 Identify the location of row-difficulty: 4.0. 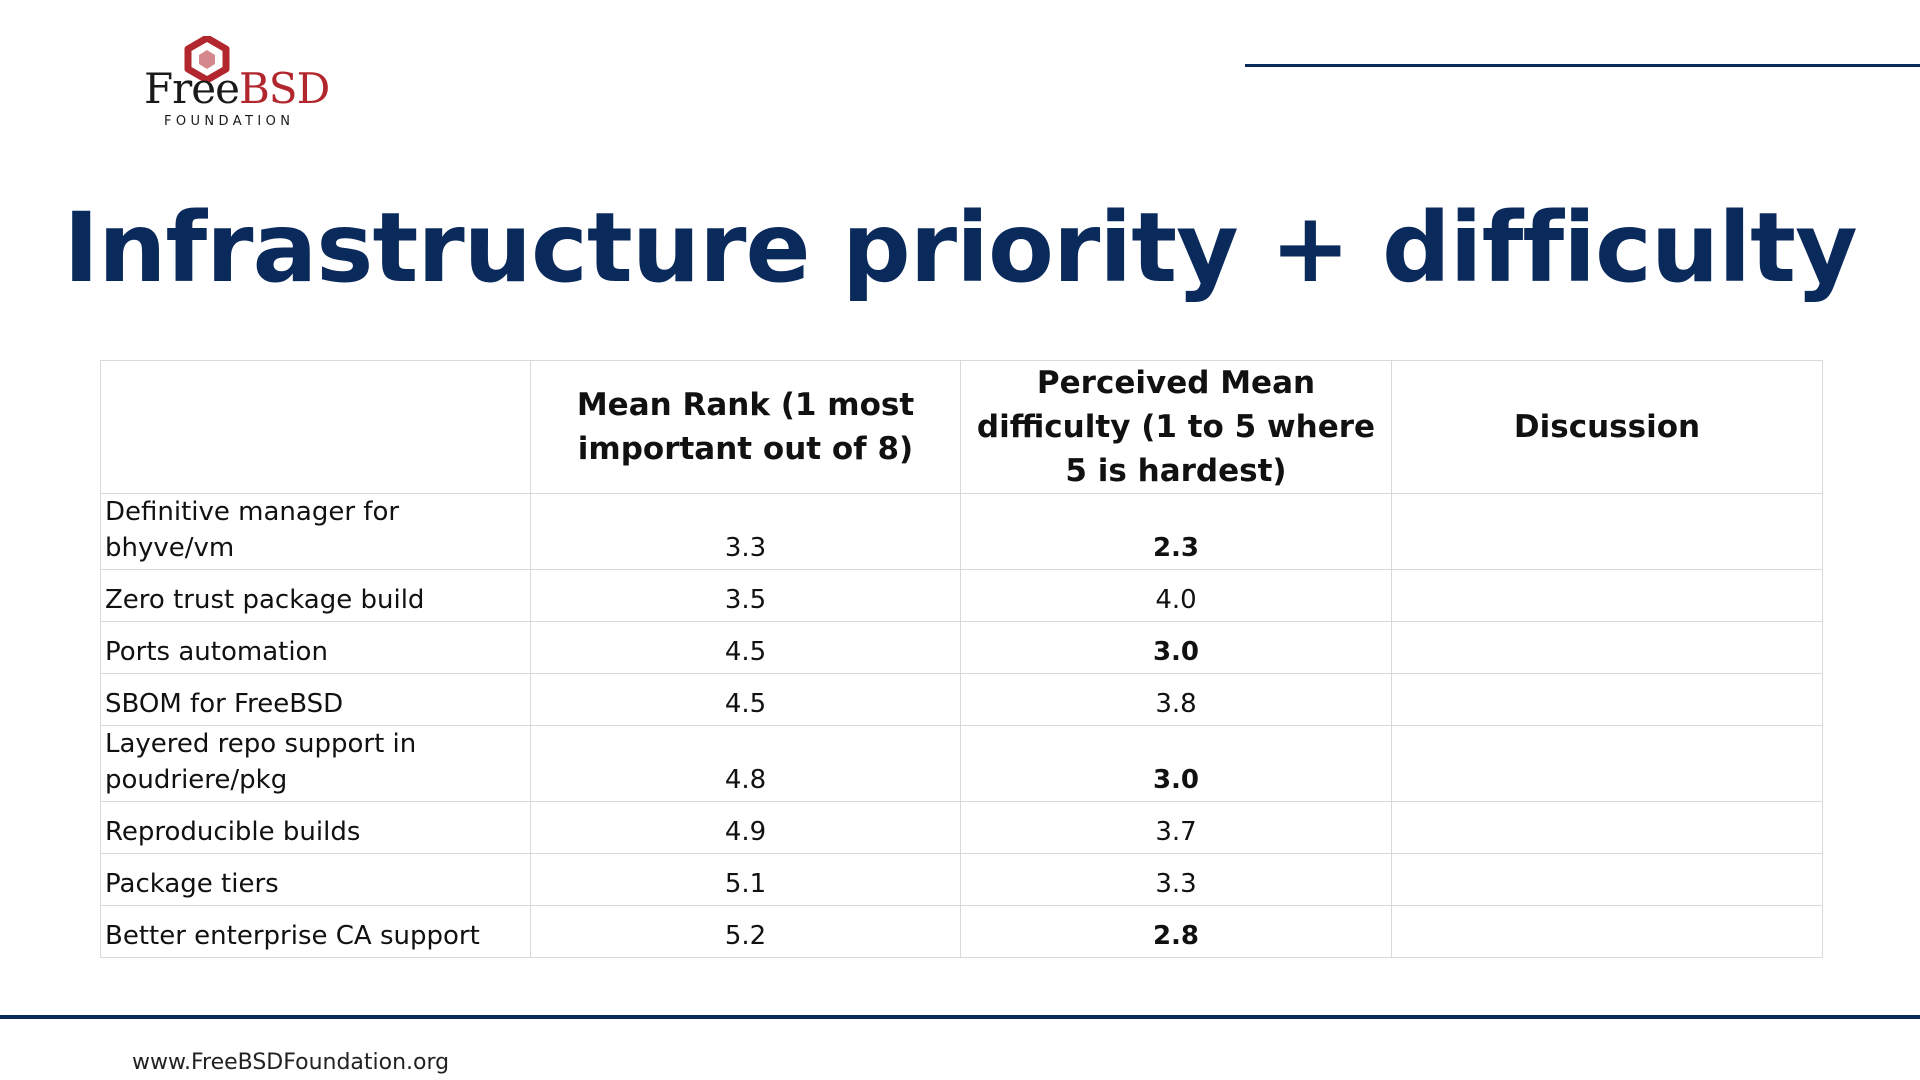
(1176, 595).